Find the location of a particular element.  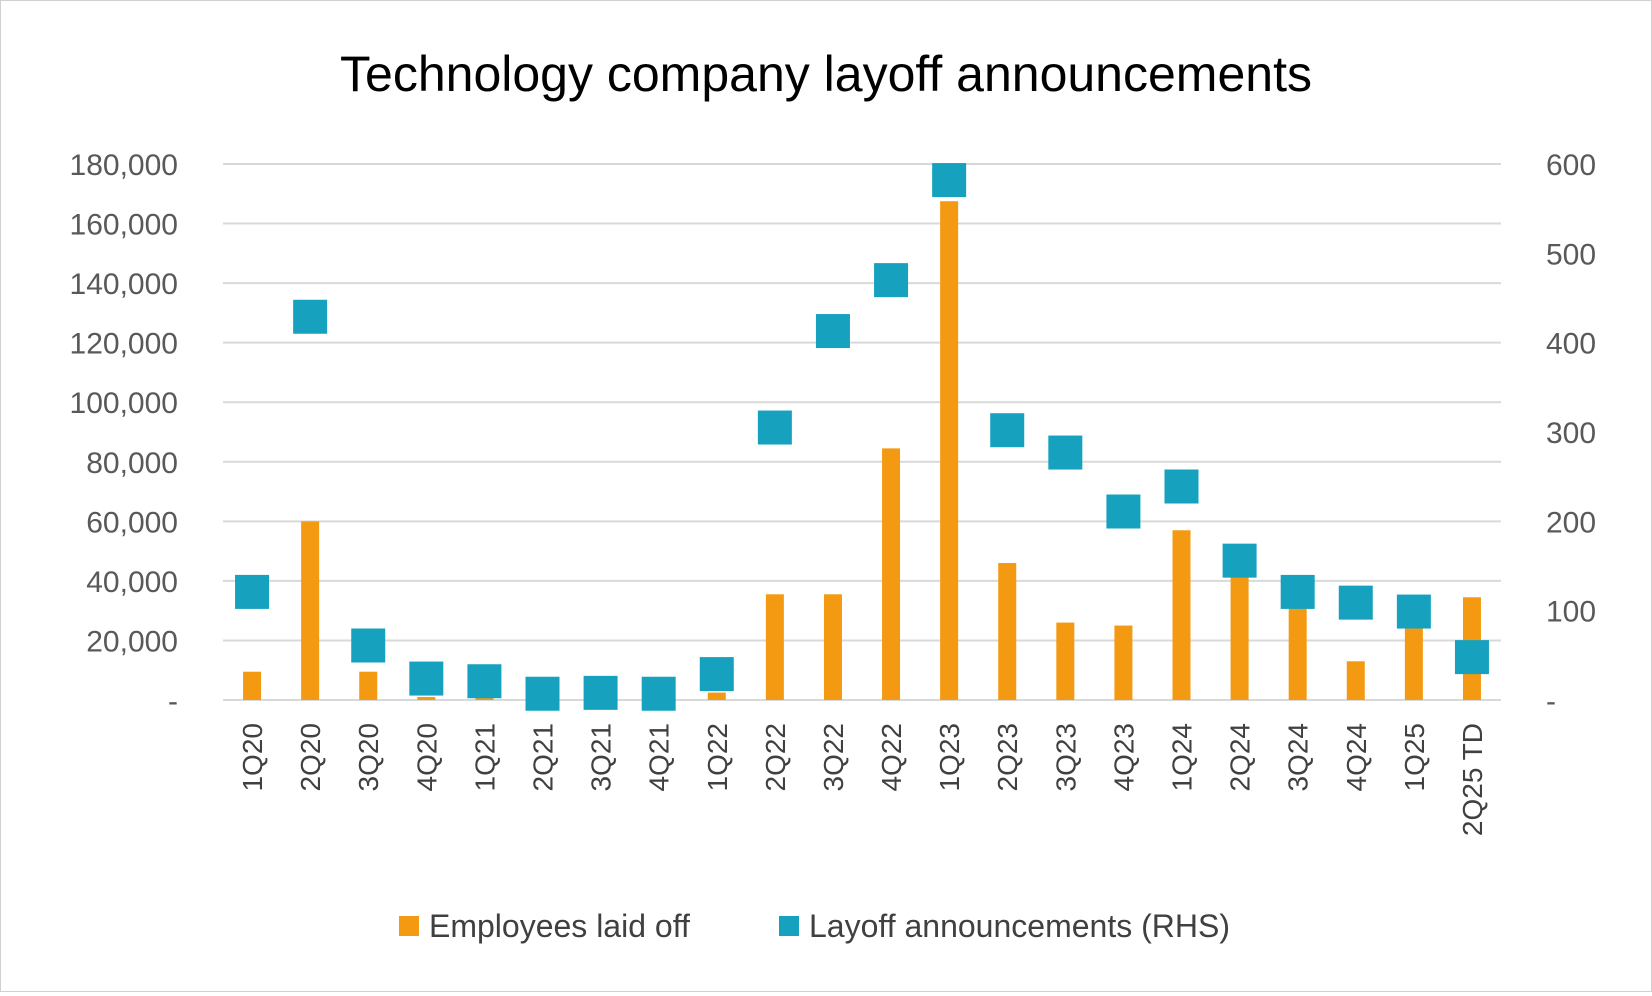

category-label: 1Q22 is located at coordinates (717, 757).